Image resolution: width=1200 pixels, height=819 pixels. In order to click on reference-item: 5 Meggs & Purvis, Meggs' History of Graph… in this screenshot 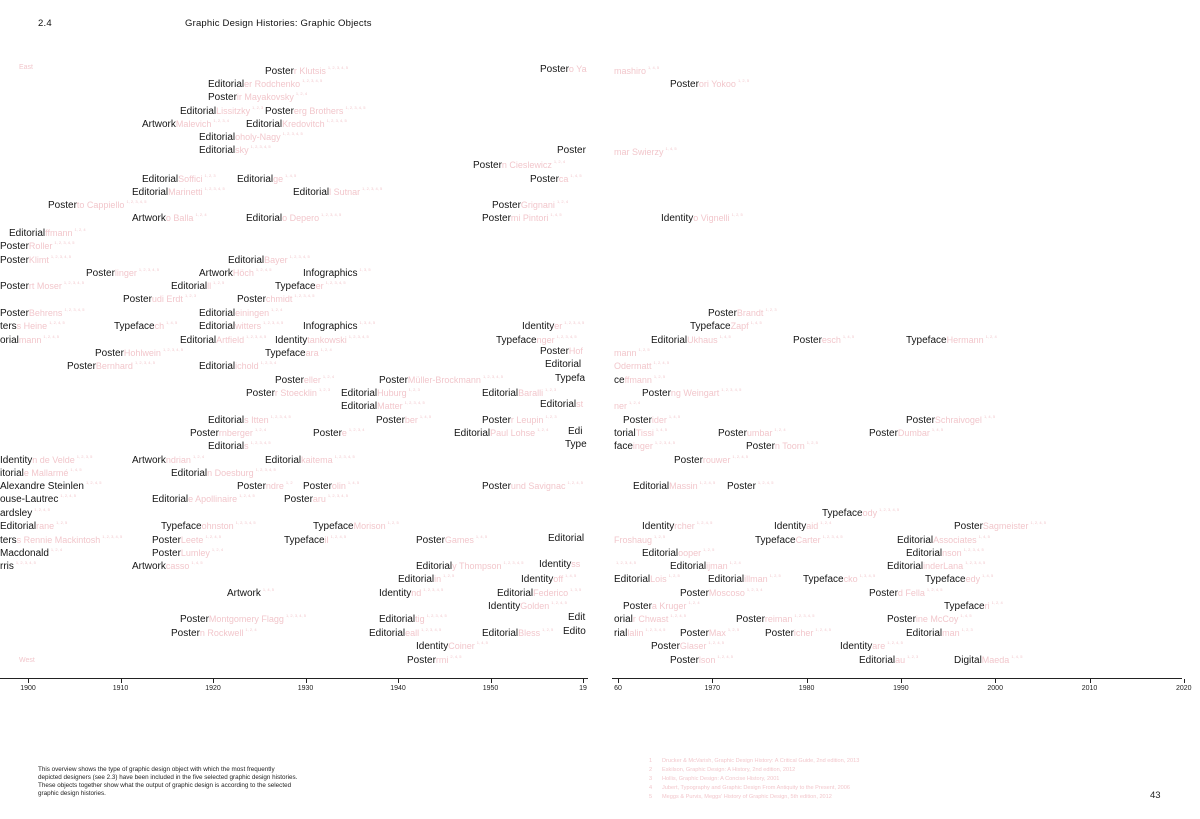, I will do `click(754, 797)`.